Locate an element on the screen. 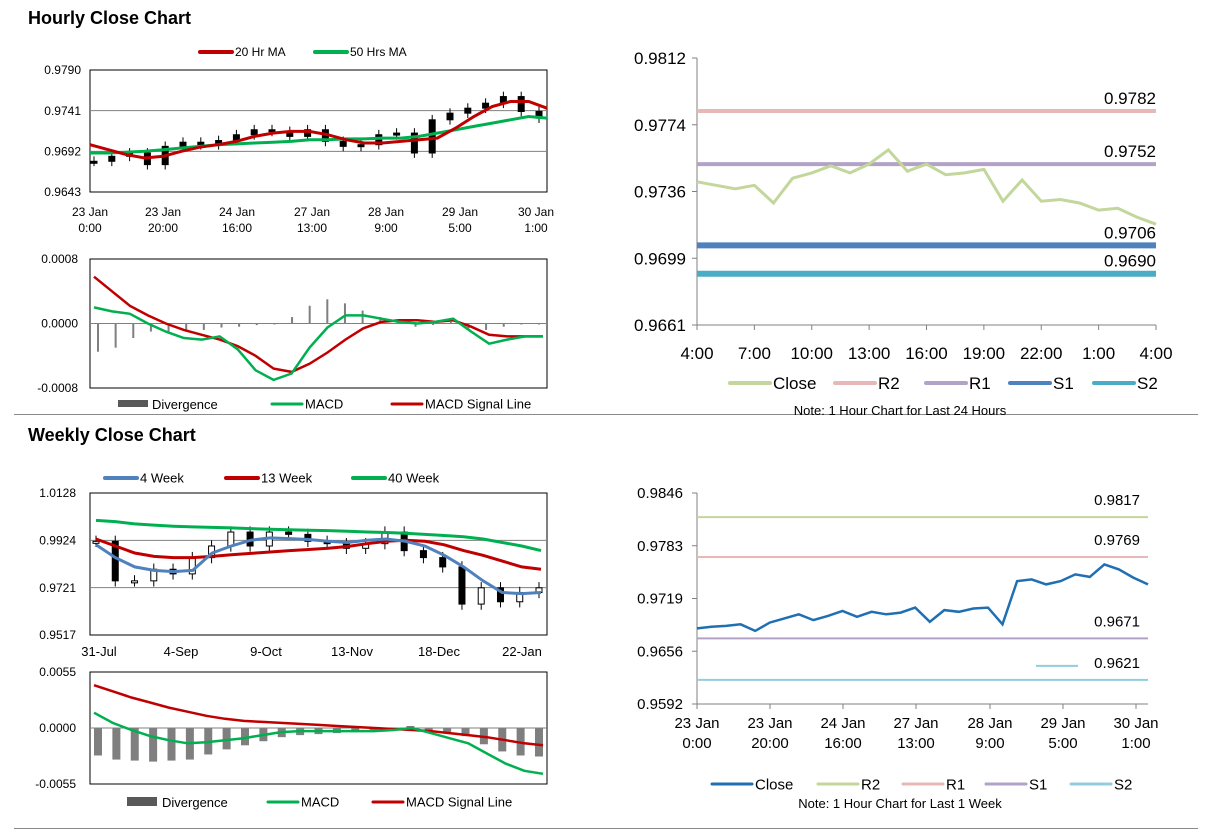 The image size is (1212, 834). hourly-close-legend-r2-label: R2 is located at coordinates (889, 383).